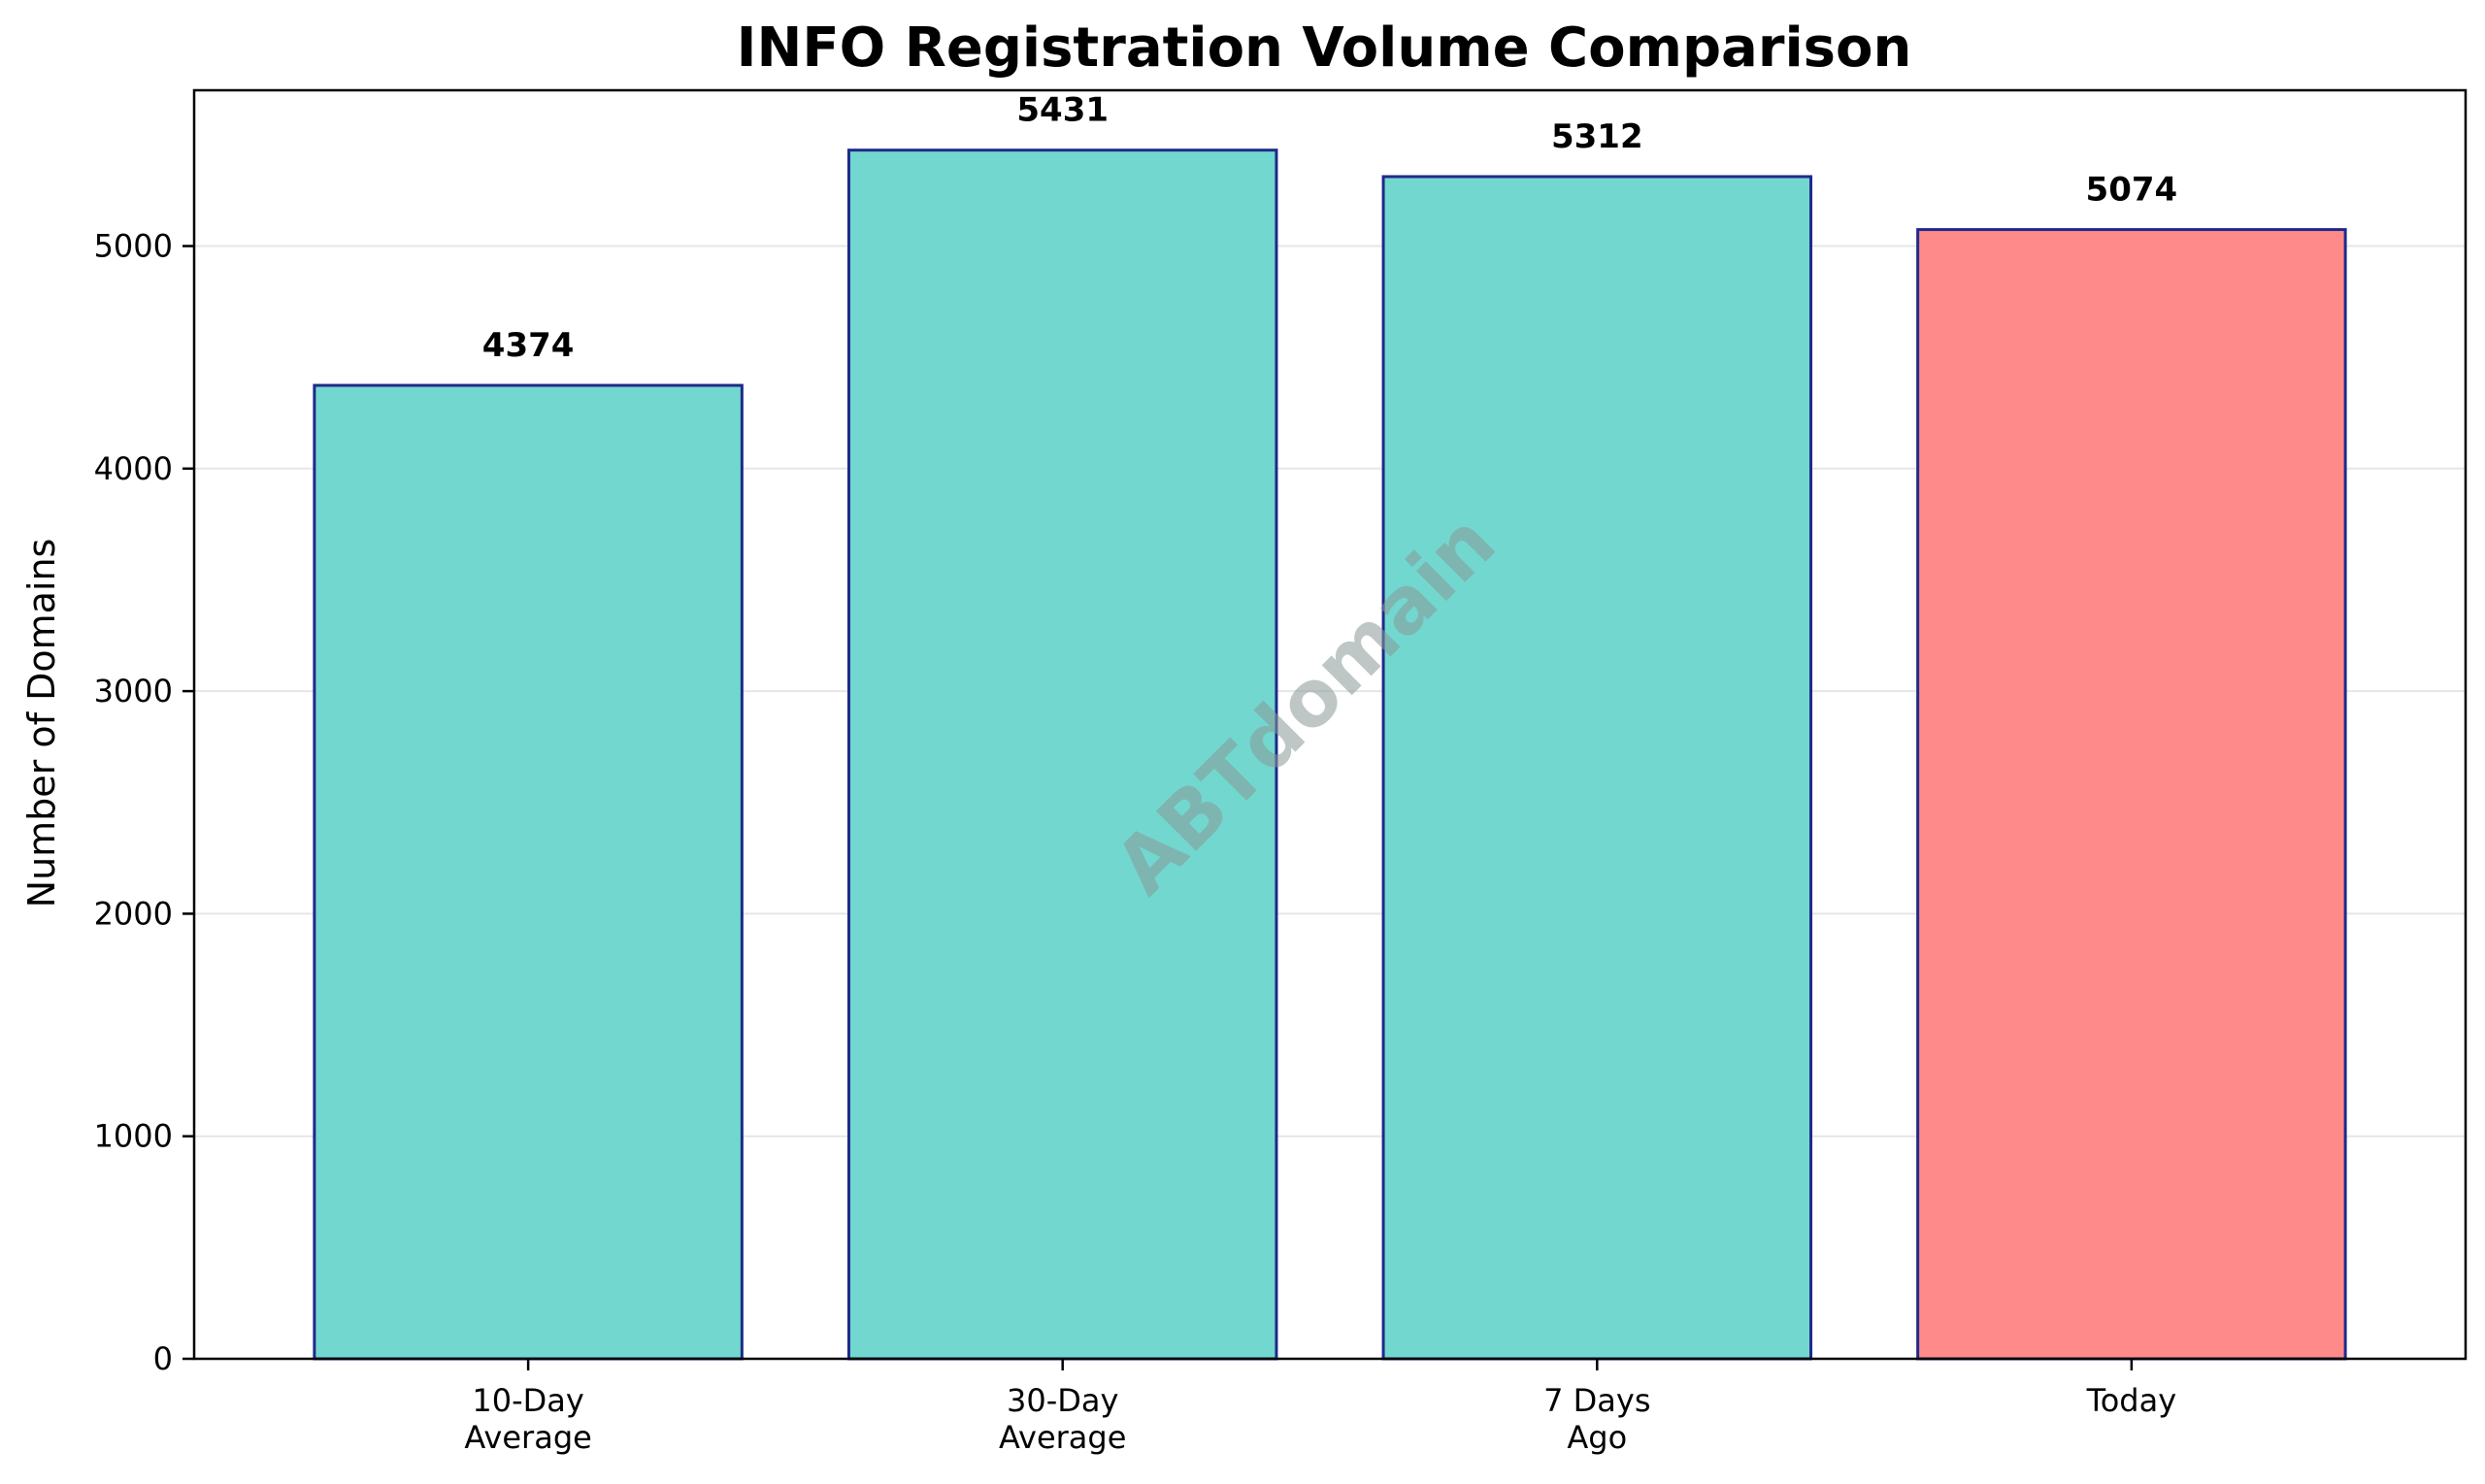  I want to click on y-tick-label: 3000, so click(134, 691).